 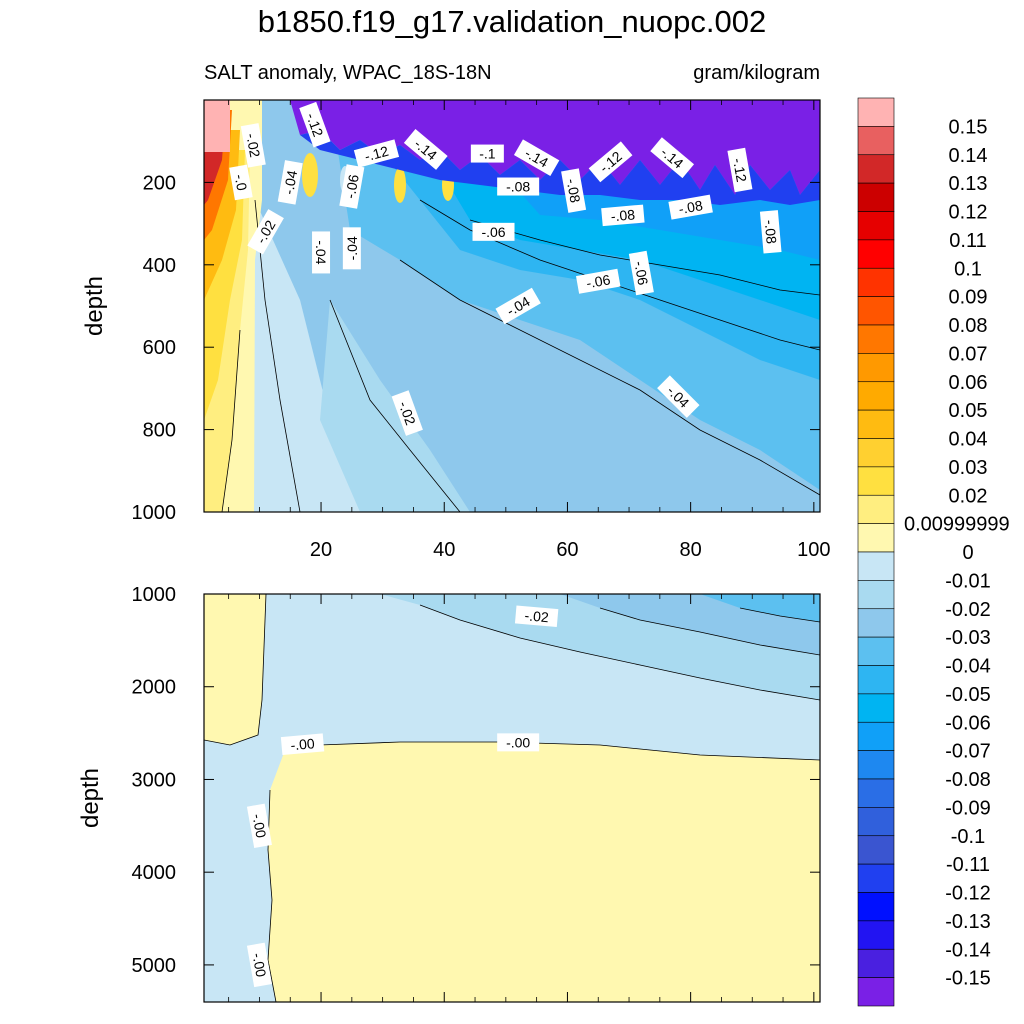 I want to click on y-tick-label: 3000, so click(x=154, y=780).